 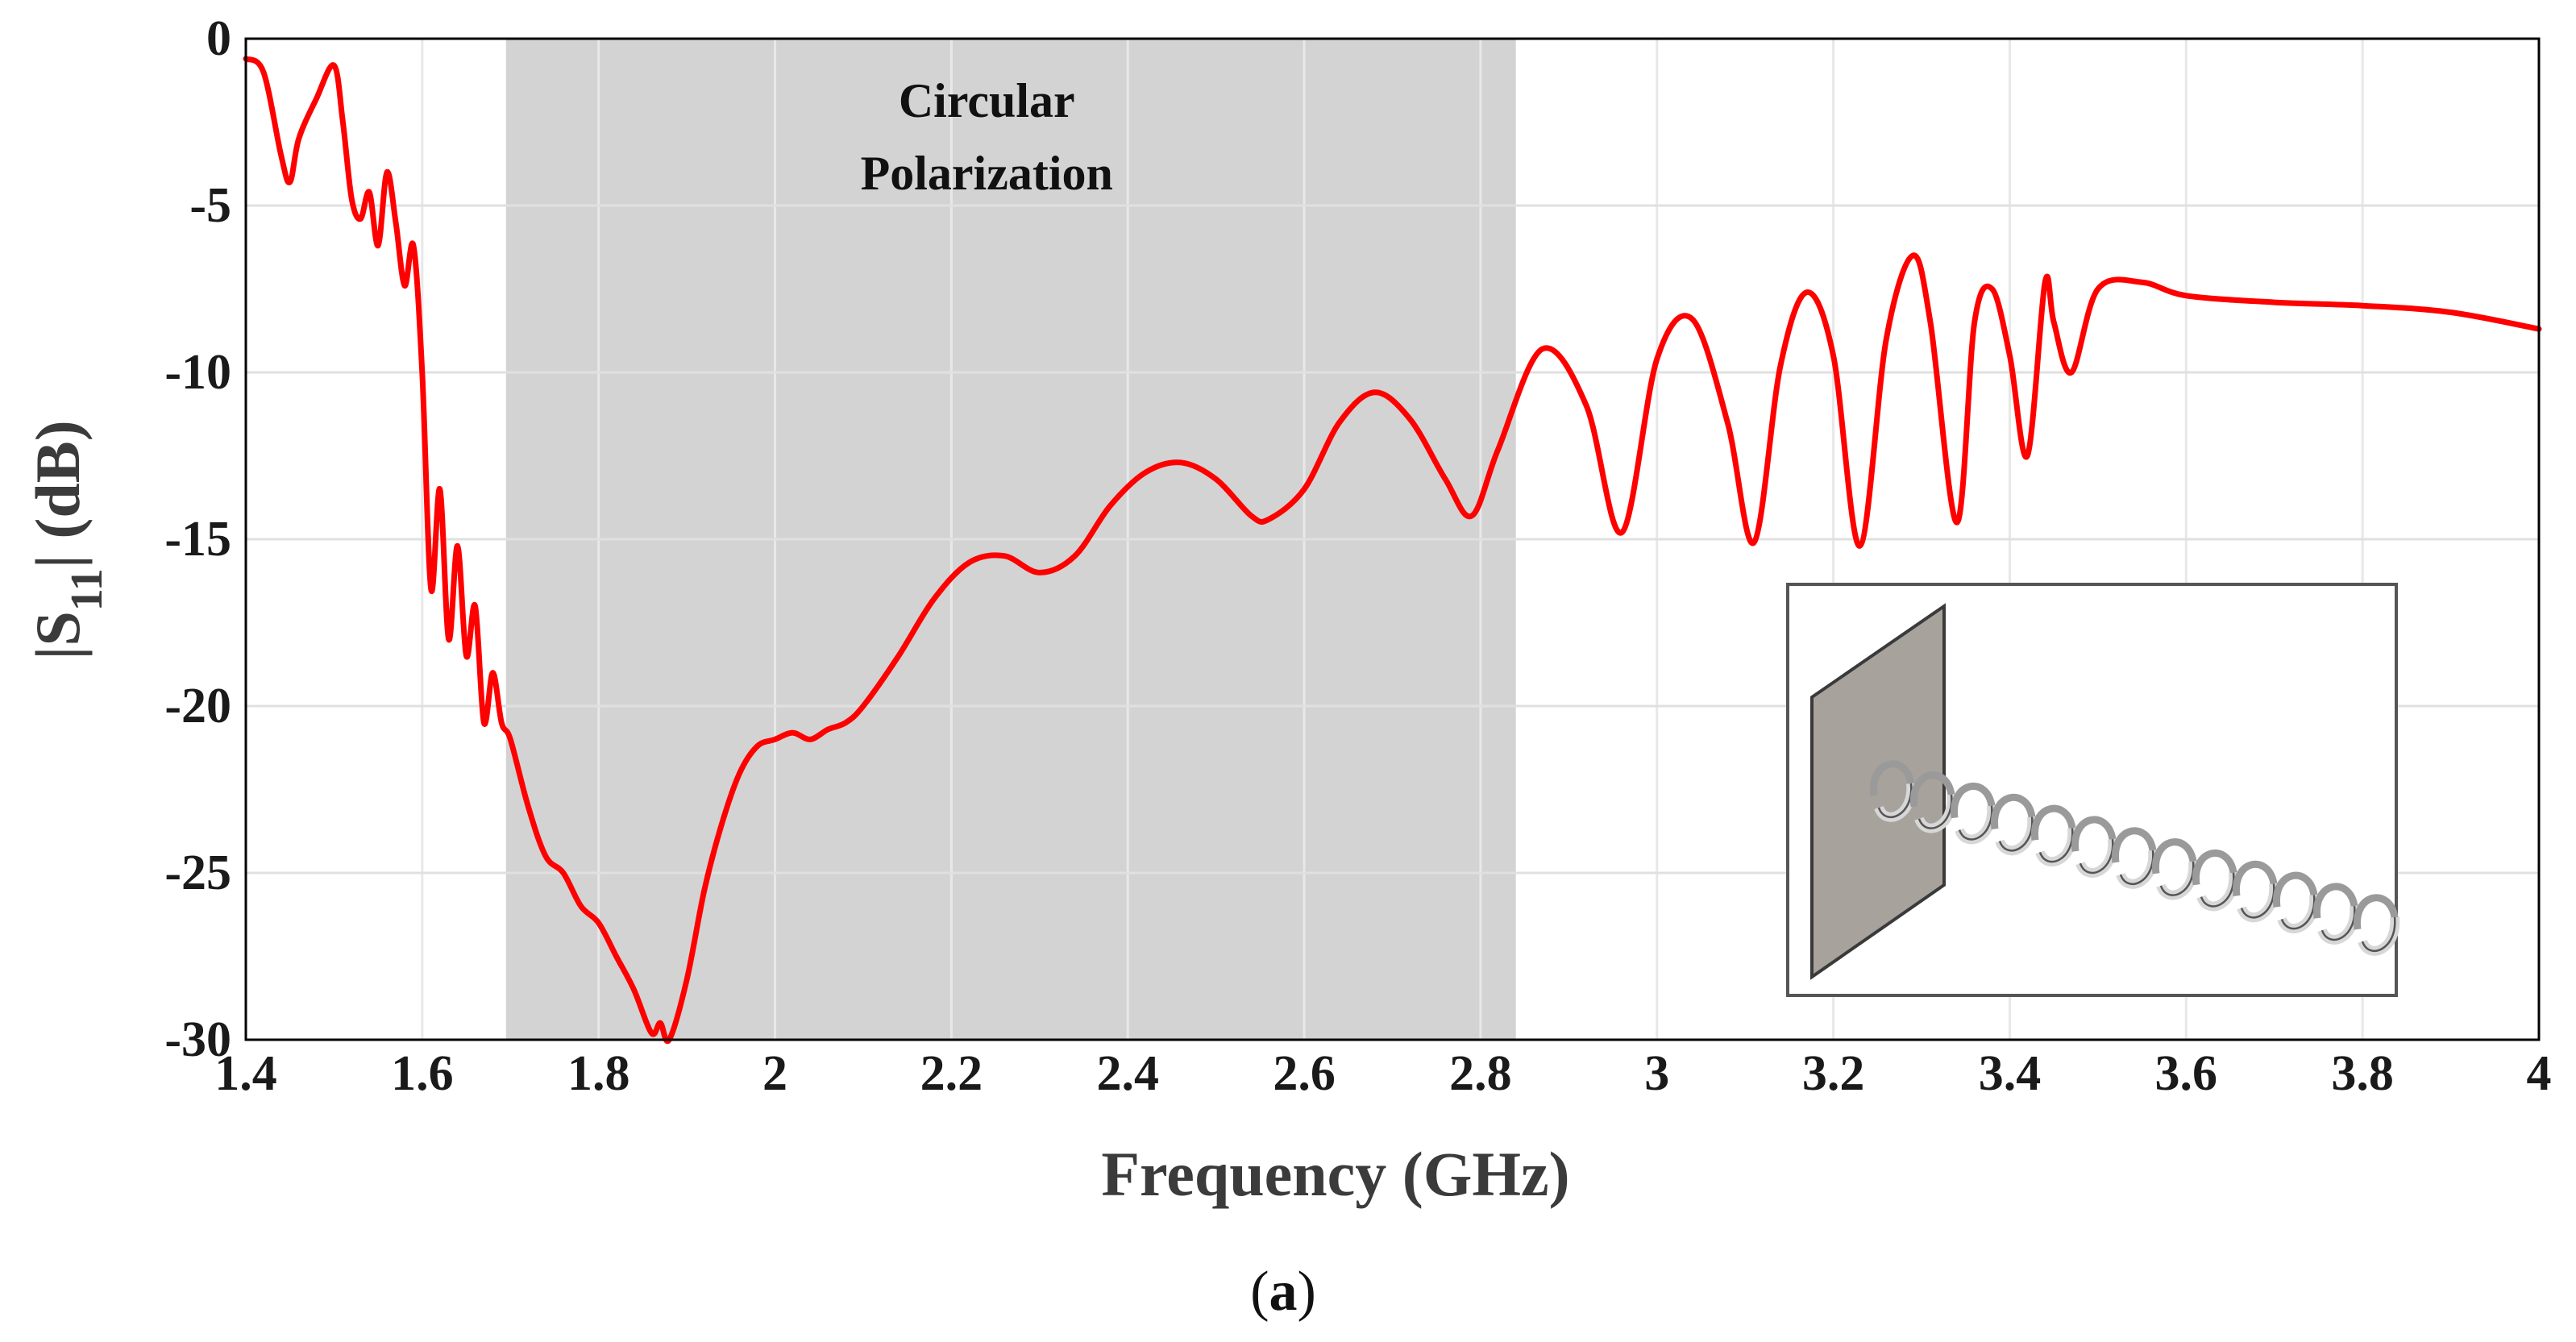 What do you see at coordinates (87, 590) in the screenshot?
I see `y-axis-label-subscript: 11` at bounding box center [87, 590].